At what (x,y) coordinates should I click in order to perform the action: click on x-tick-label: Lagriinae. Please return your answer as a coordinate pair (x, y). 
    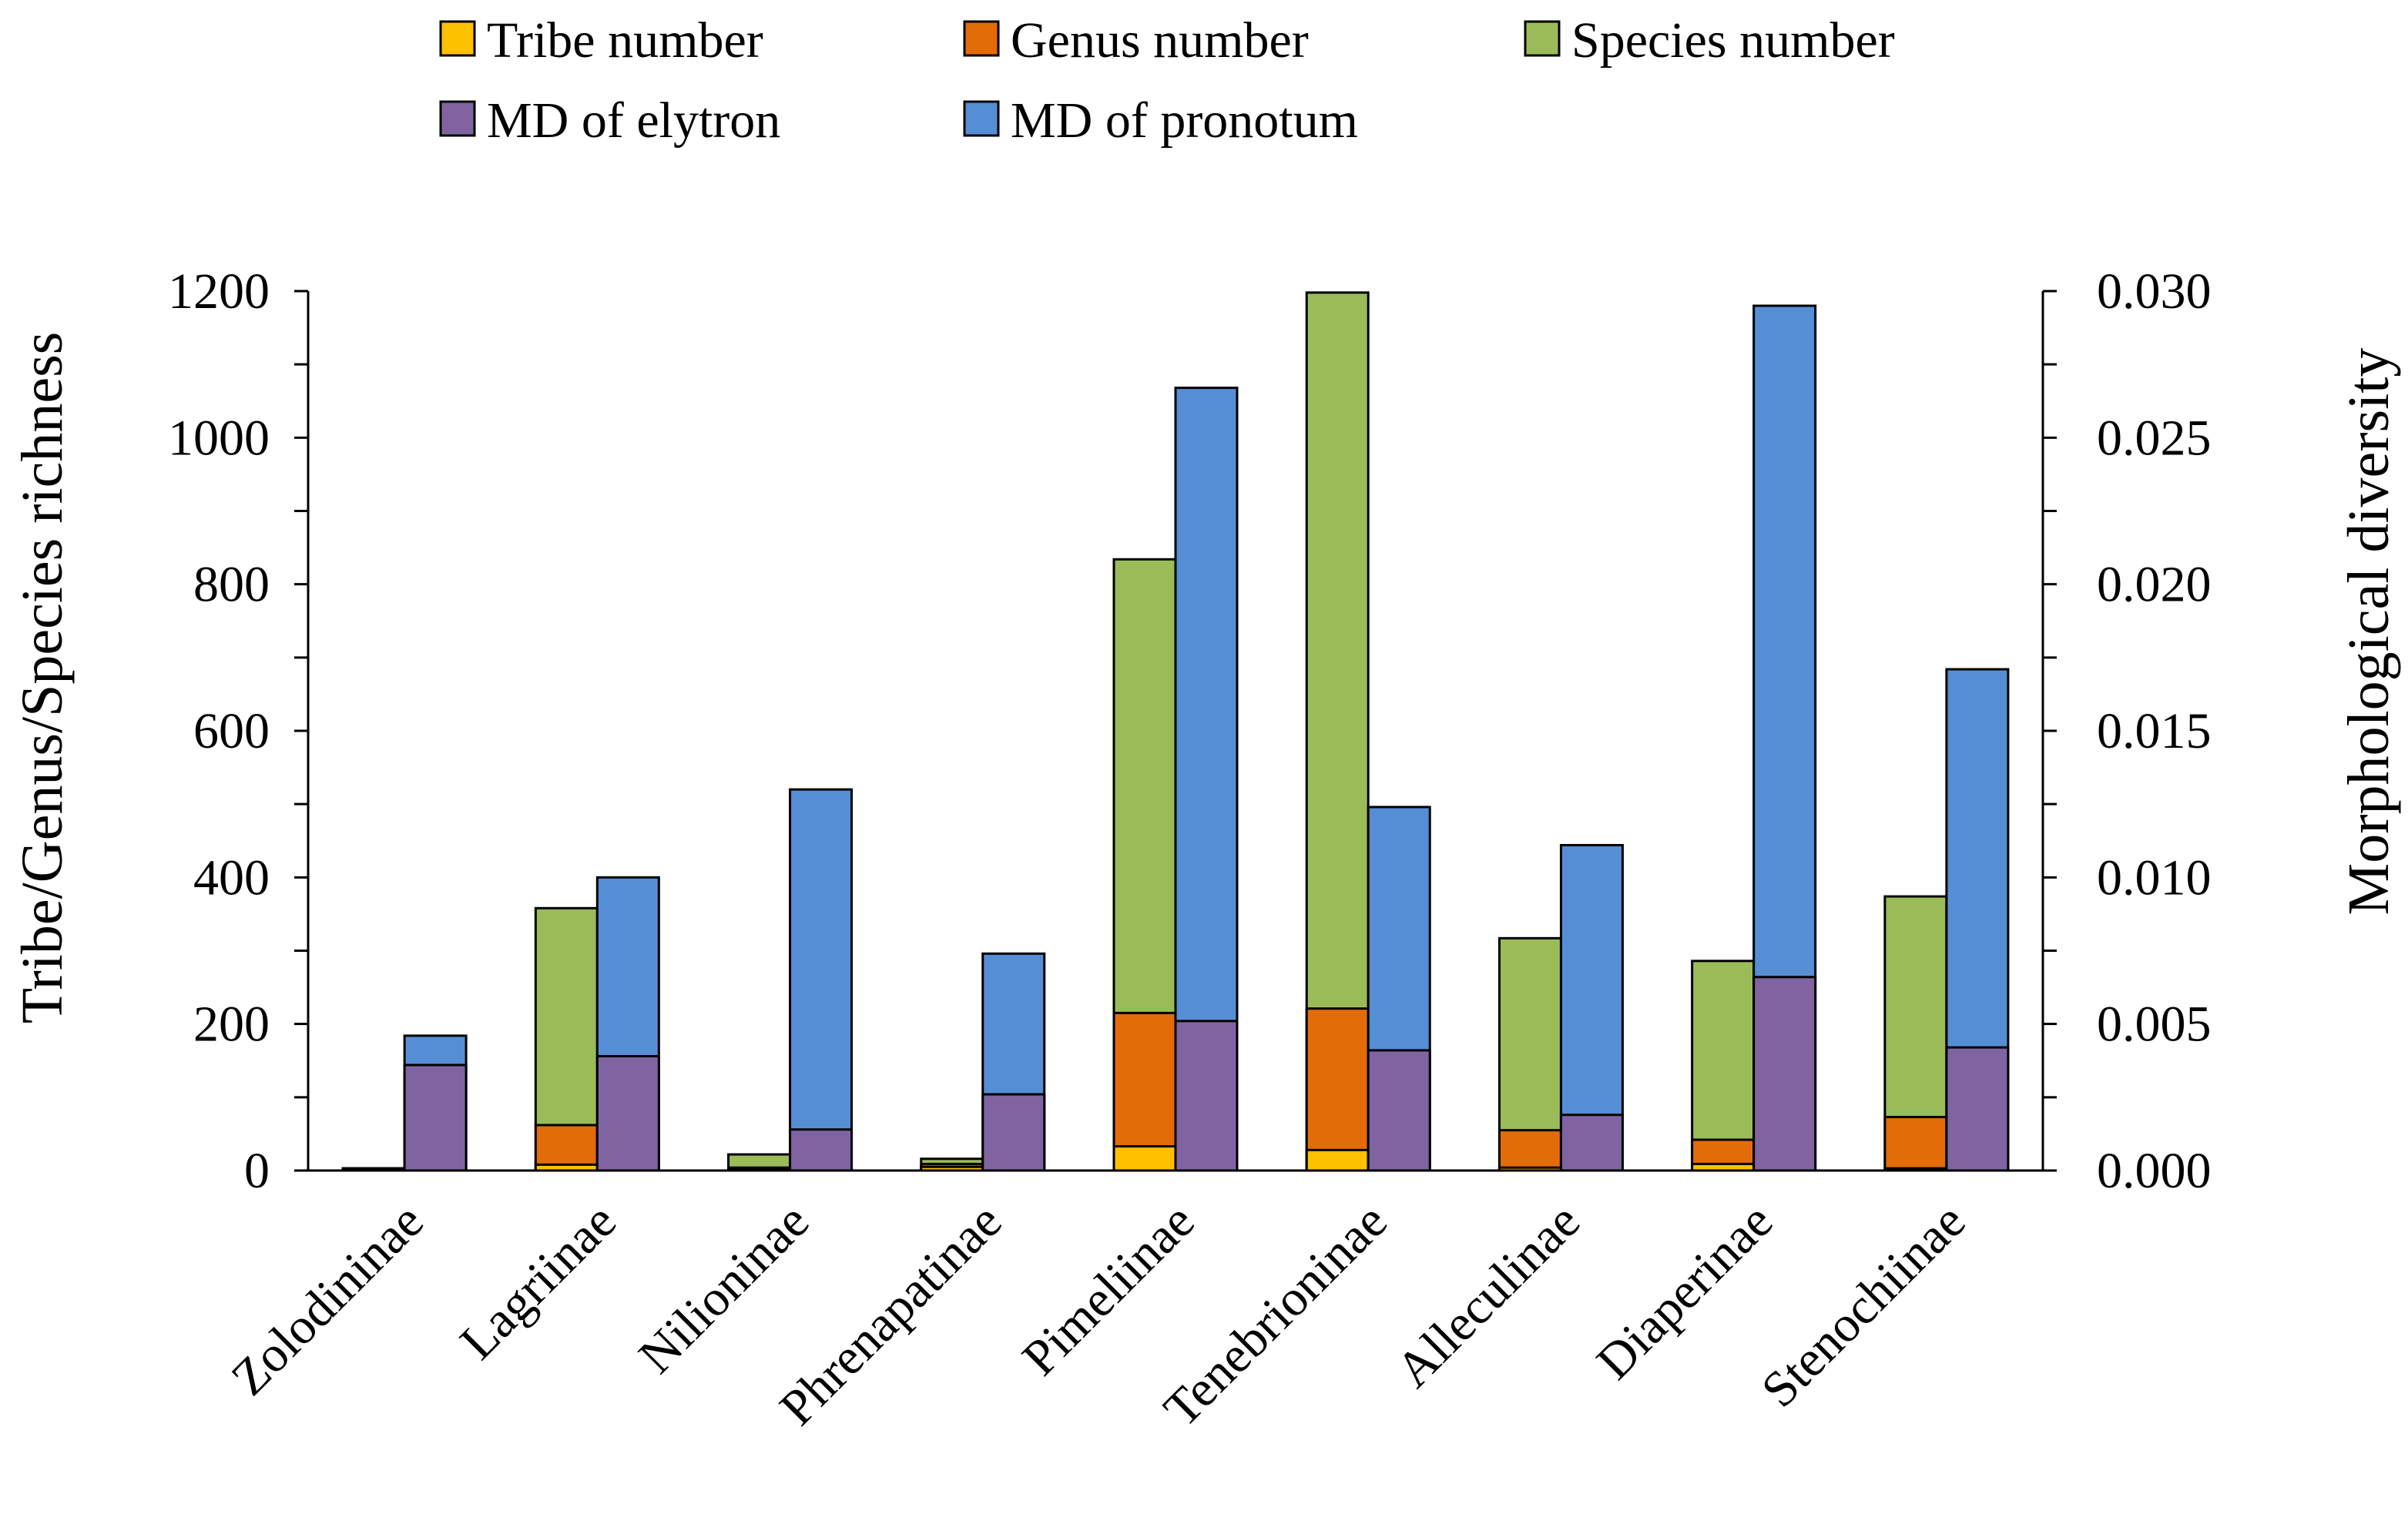
    Looking at the image, I should click on (538, 1281).